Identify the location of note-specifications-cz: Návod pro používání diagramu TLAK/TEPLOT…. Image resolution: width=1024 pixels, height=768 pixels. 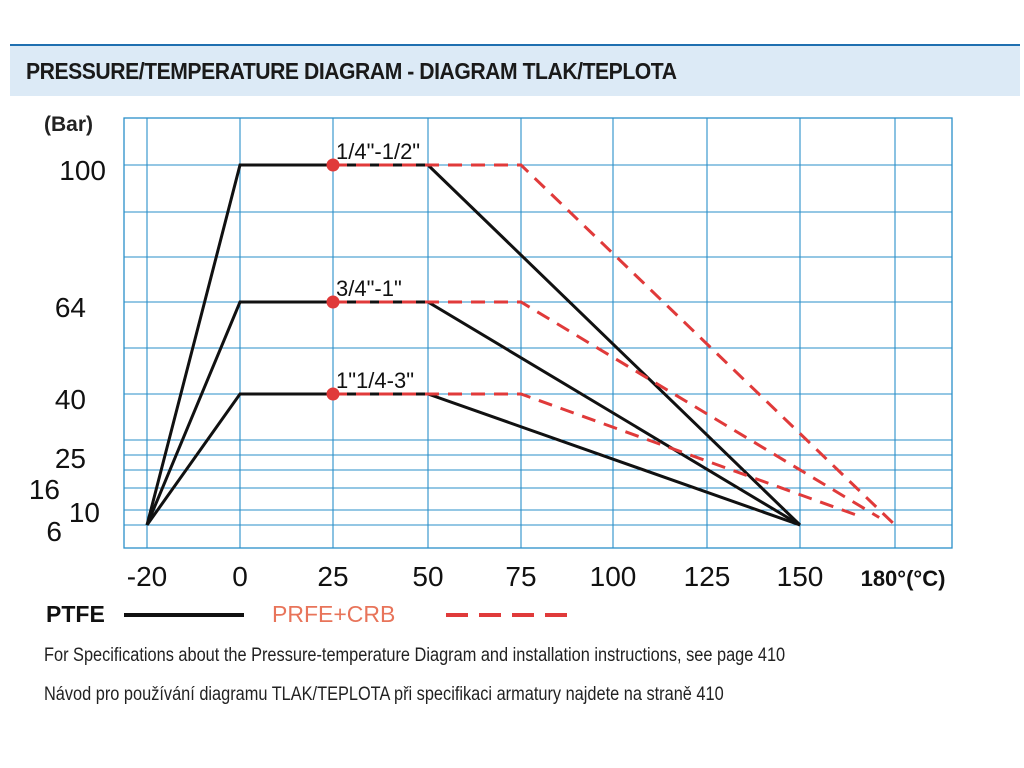
(384, 694).